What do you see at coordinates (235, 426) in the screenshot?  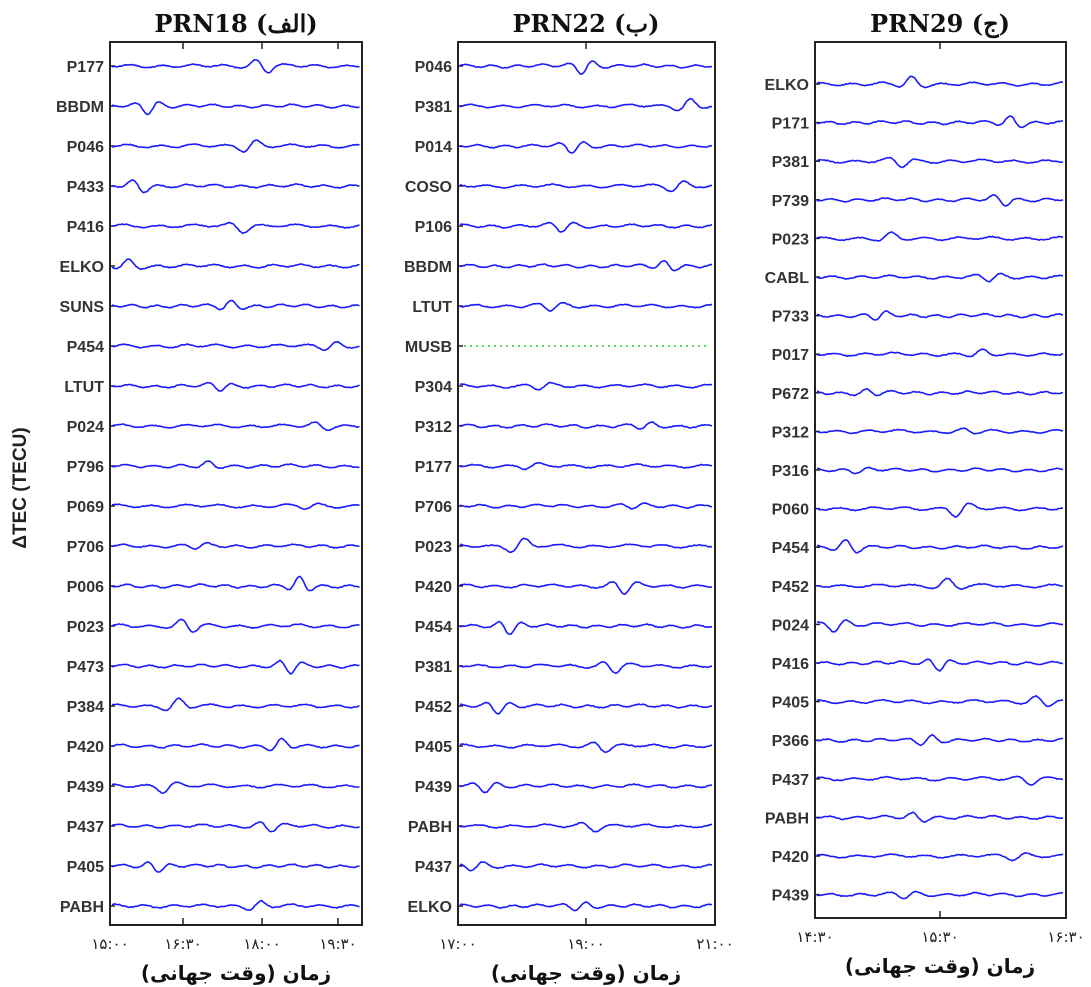 I see `trace-p024` at bounding box center [235, 426].